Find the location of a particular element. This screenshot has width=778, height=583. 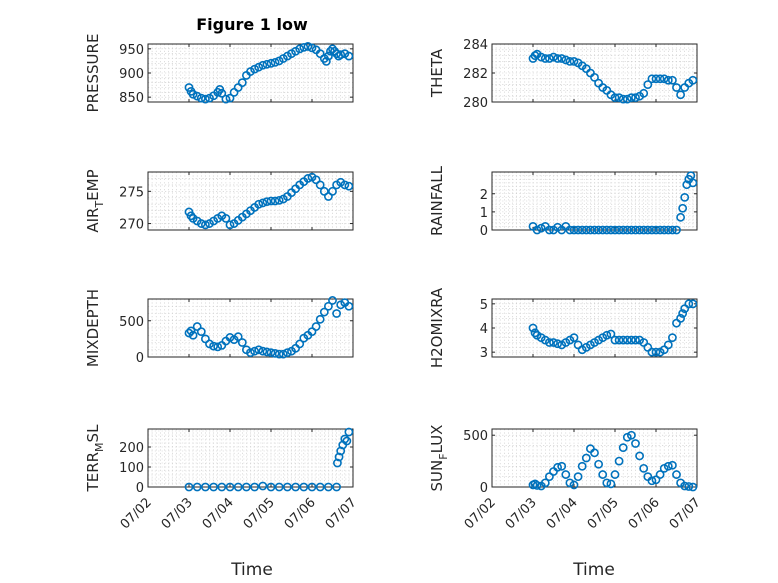

y-tick-label: 500 is located at coordinates (131, 322).